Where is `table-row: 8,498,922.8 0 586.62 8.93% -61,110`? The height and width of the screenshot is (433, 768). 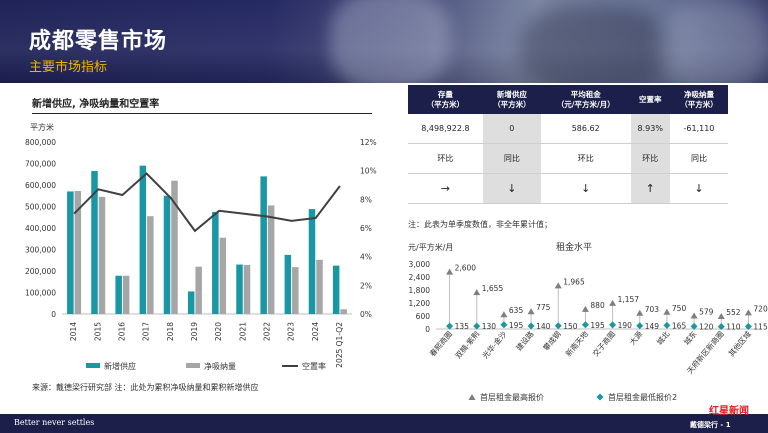
table-row: 8,498,922.8 0 586.62 8.93% -61,110 is located at coordinates (568, 129).